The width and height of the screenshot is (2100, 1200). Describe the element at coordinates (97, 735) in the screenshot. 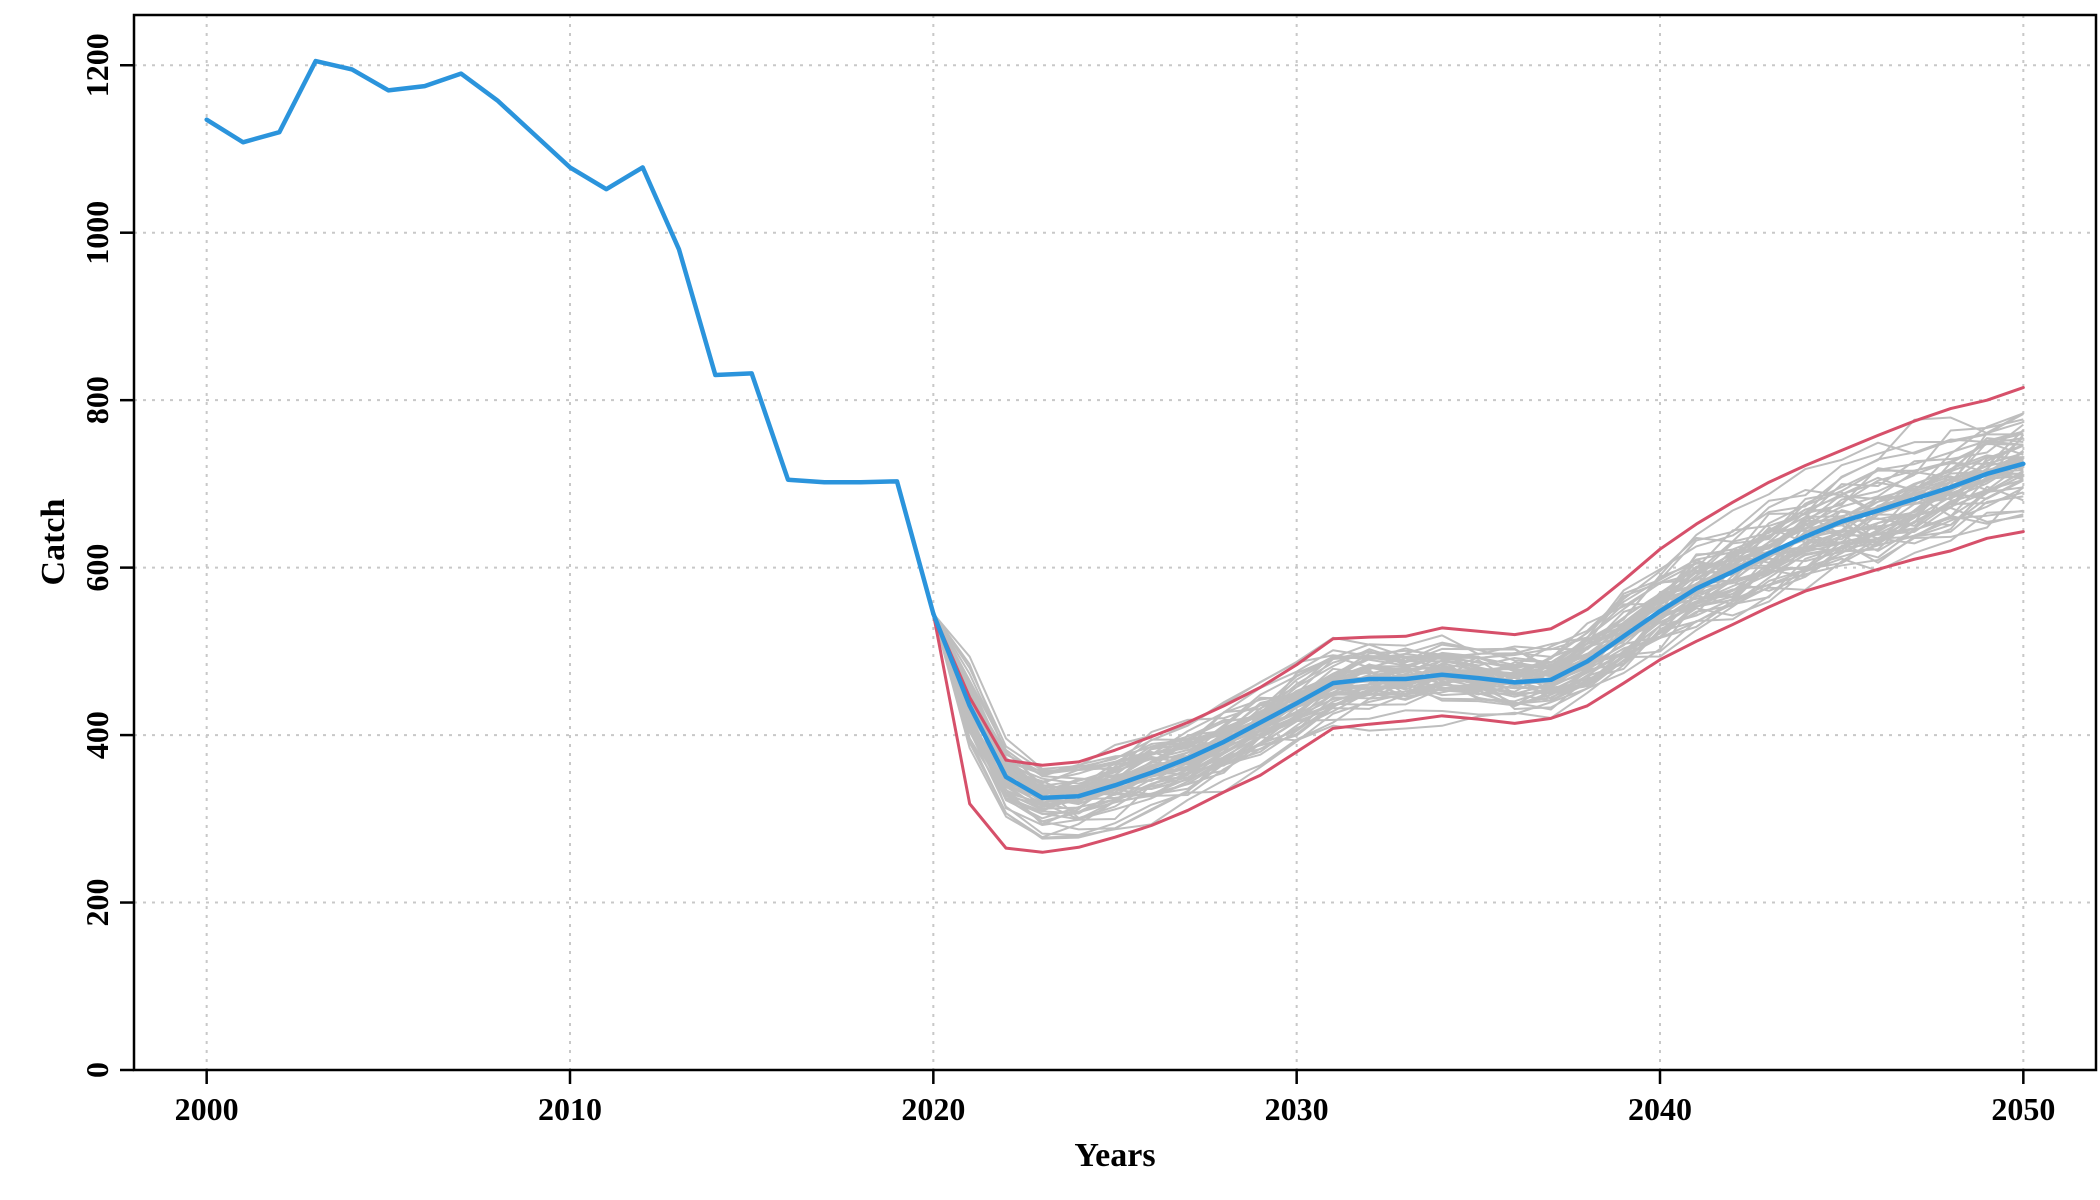

I see `y-tick-label: 400` at that location.